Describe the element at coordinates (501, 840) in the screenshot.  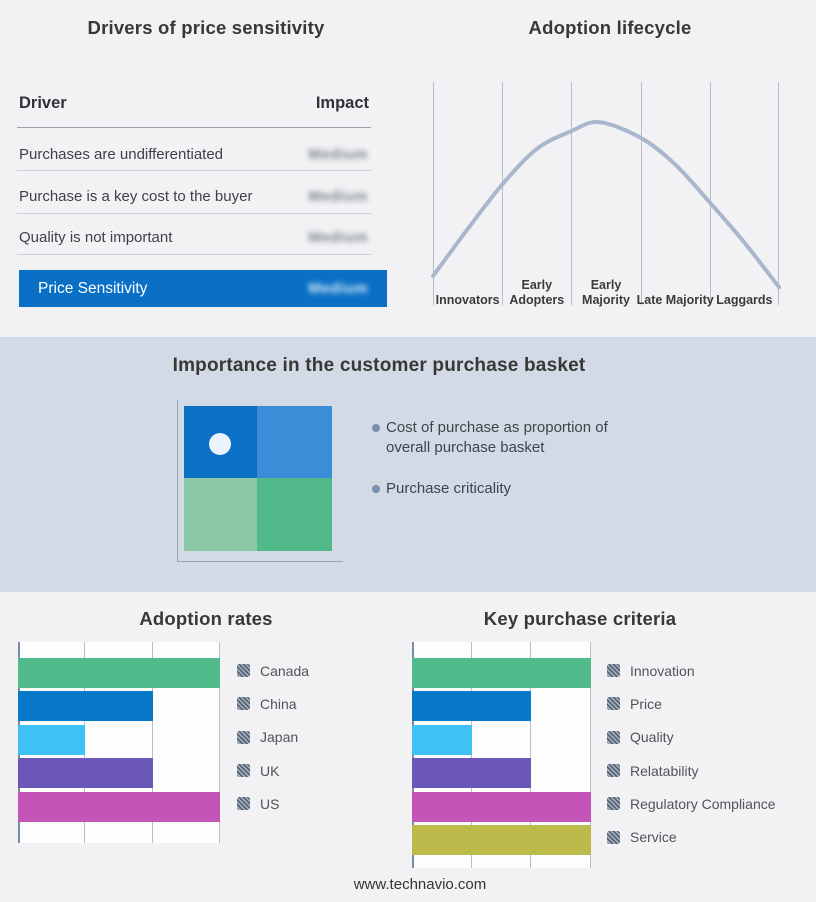
I see `bar-service` at that location.